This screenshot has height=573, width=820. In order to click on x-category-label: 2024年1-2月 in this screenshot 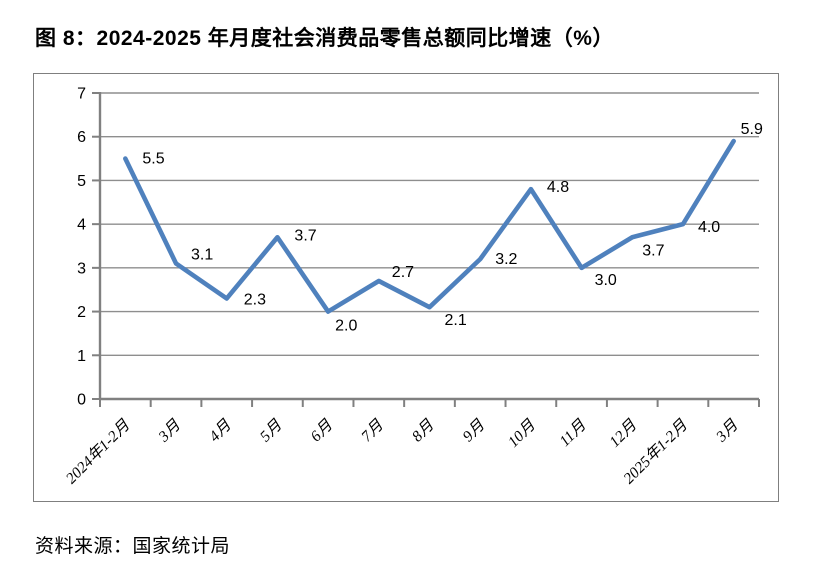, I will do `click(98, 452)`.